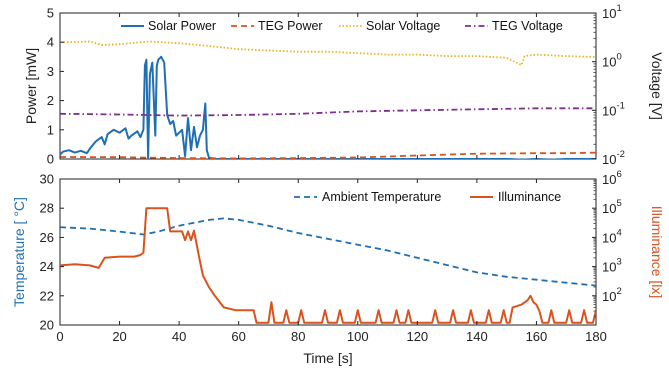 The height and width of the screenshot is (368, 669). I want to click on top-left-tick-label: 2, so click(50, 100).